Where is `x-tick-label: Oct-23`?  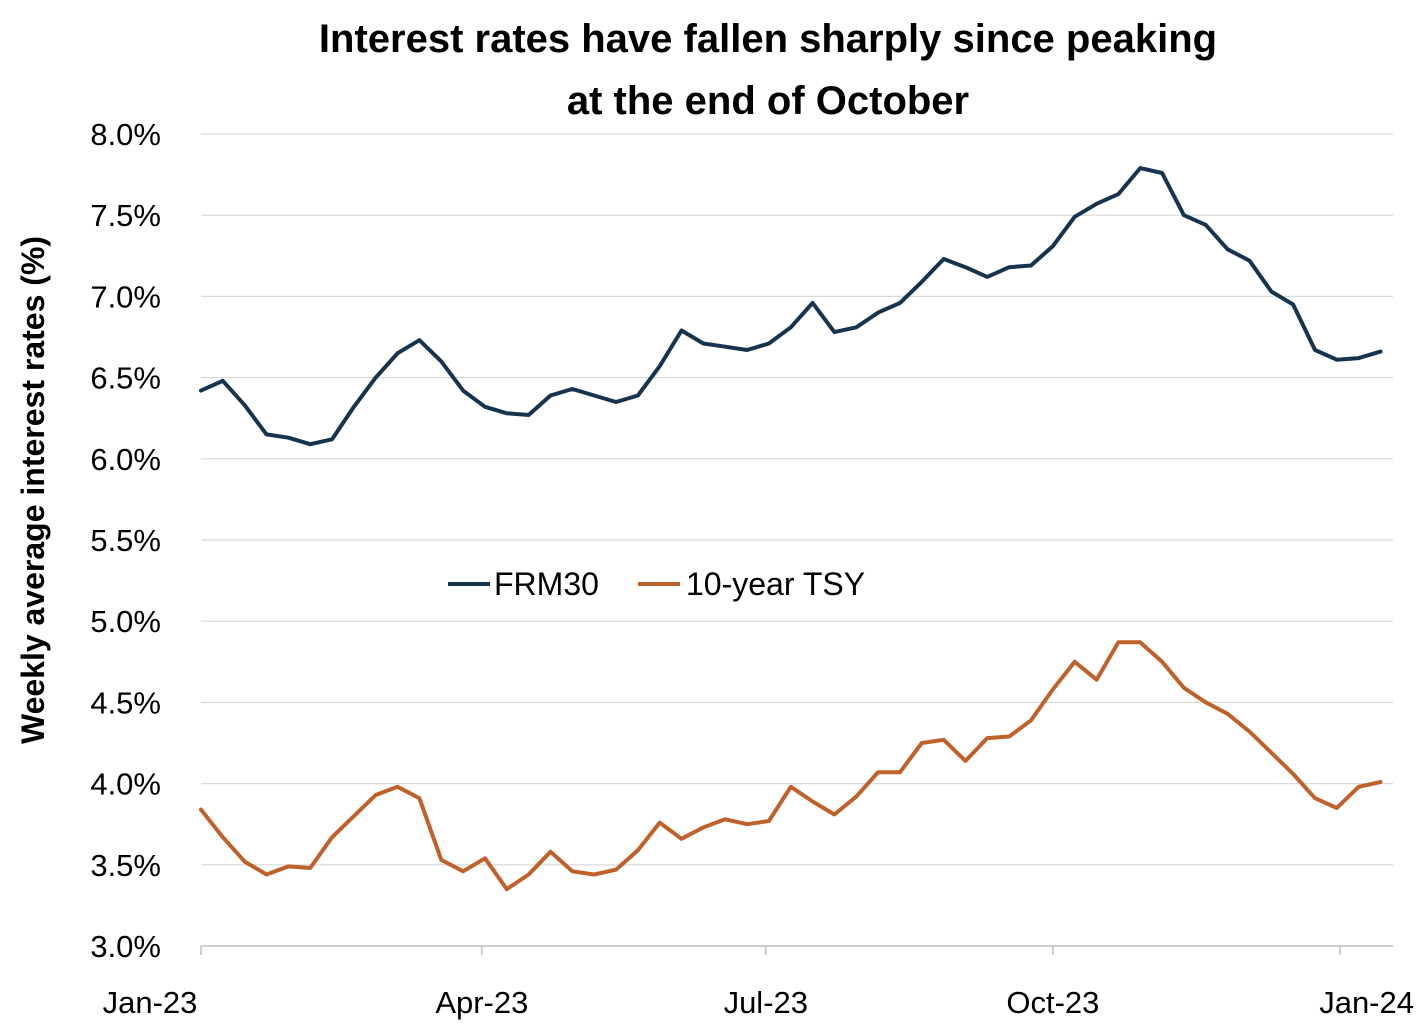
x-tick-label: Oct-23 is located at coordinates (1052, 1002).